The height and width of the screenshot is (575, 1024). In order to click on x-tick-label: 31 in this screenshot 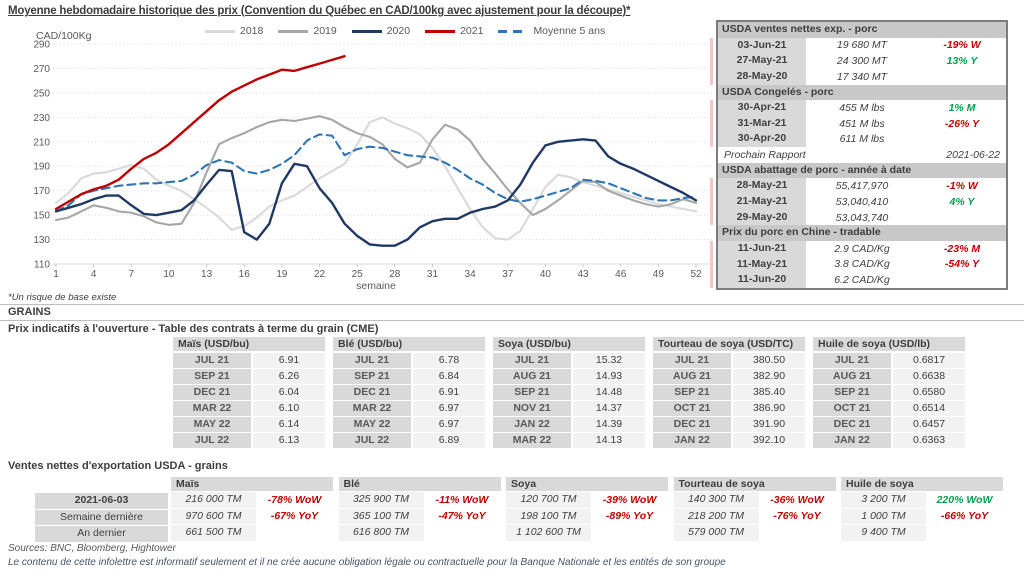, I will do `click(433, 274)`.